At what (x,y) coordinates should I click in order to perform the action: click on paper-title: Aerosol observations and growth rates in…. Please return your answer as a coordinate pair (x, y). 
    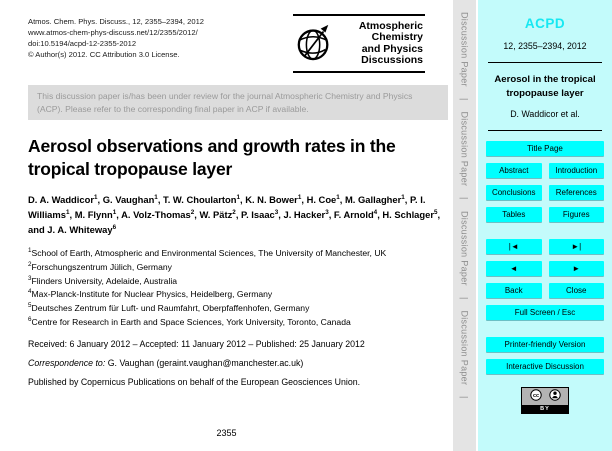
    Looking at the image, I should click on (212, 157).